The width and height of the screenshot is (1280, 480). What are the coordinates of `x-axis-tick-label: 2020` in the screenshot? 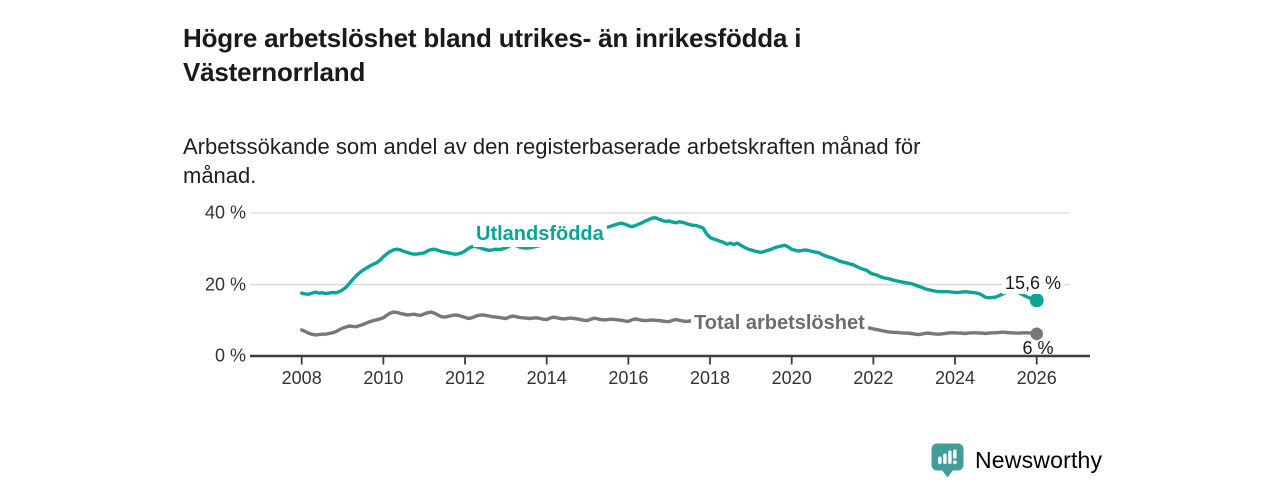 It's located at (791, 378).